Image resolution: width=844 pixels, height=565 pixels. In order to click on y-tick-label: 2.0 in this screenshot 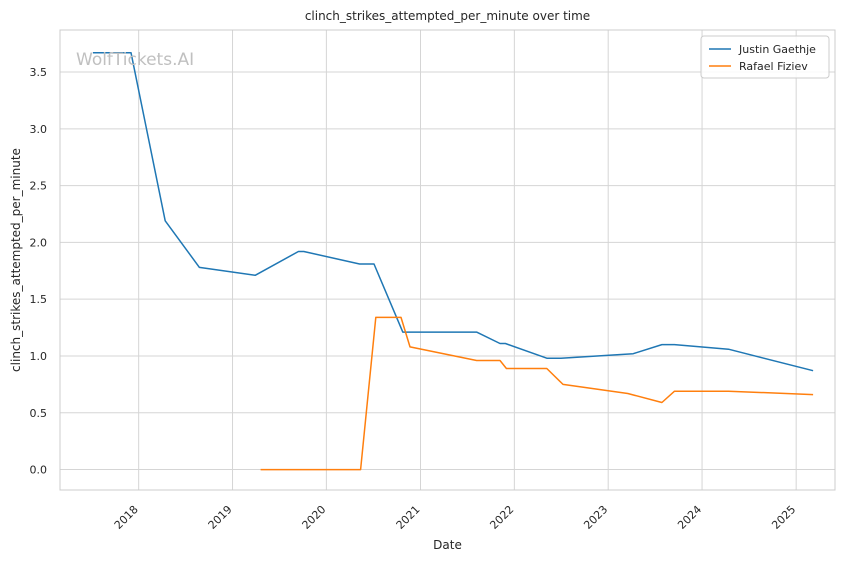, I will do `click(39, 242)`.